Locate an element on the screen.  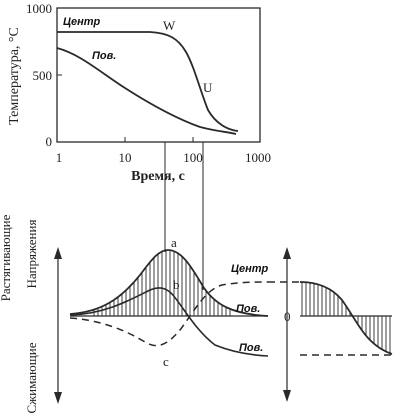
curve-b-label: b is located at coordinates (176, 284).